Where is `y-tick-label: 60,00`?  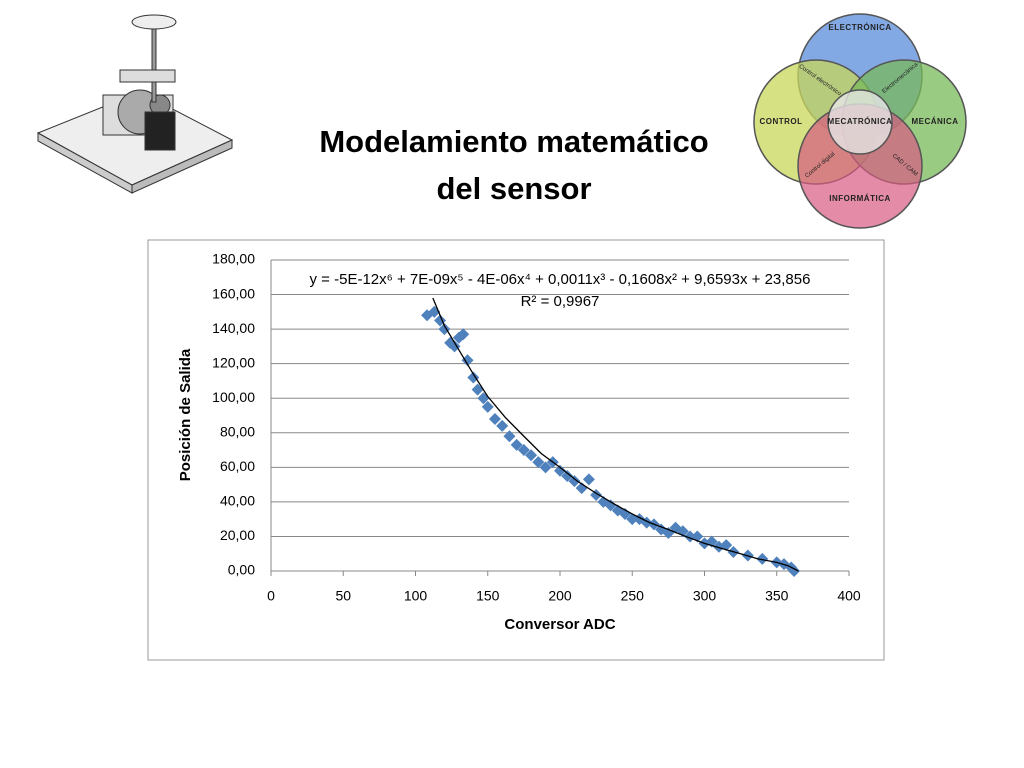
y-tick-label: 60,00 is located at coordinates (237, 466).